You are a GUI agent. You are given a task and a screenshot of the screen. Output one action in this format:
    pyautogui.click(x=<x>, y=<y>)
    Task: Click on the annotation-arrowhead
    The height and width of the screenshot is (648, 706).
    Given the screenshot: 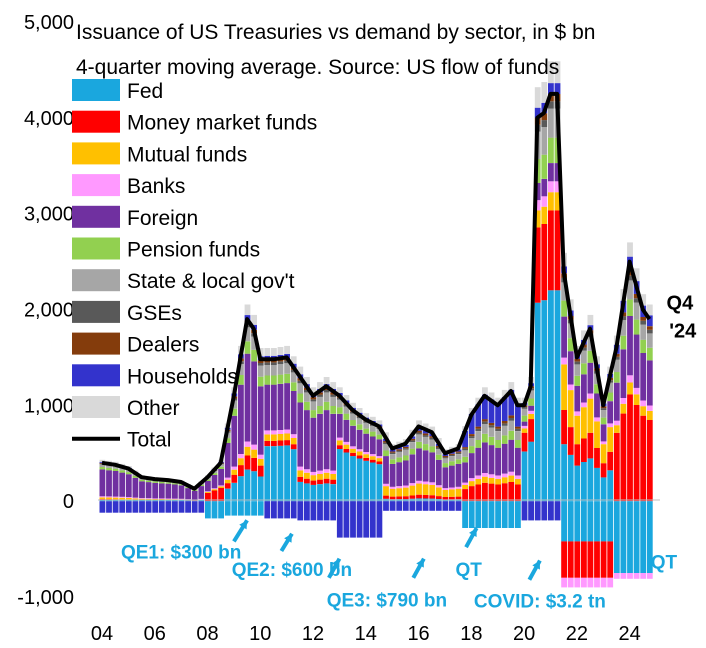 What is the action you would take?
    pyautogui.click(x=473, y=532)
    